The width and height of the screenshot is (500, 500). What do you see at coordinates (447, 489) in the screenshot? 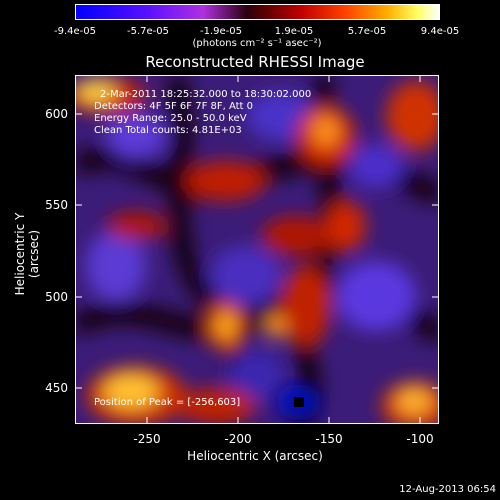
I see `timestamp: 12-Aug-2013 06:54` at bounding box center [447, 489].